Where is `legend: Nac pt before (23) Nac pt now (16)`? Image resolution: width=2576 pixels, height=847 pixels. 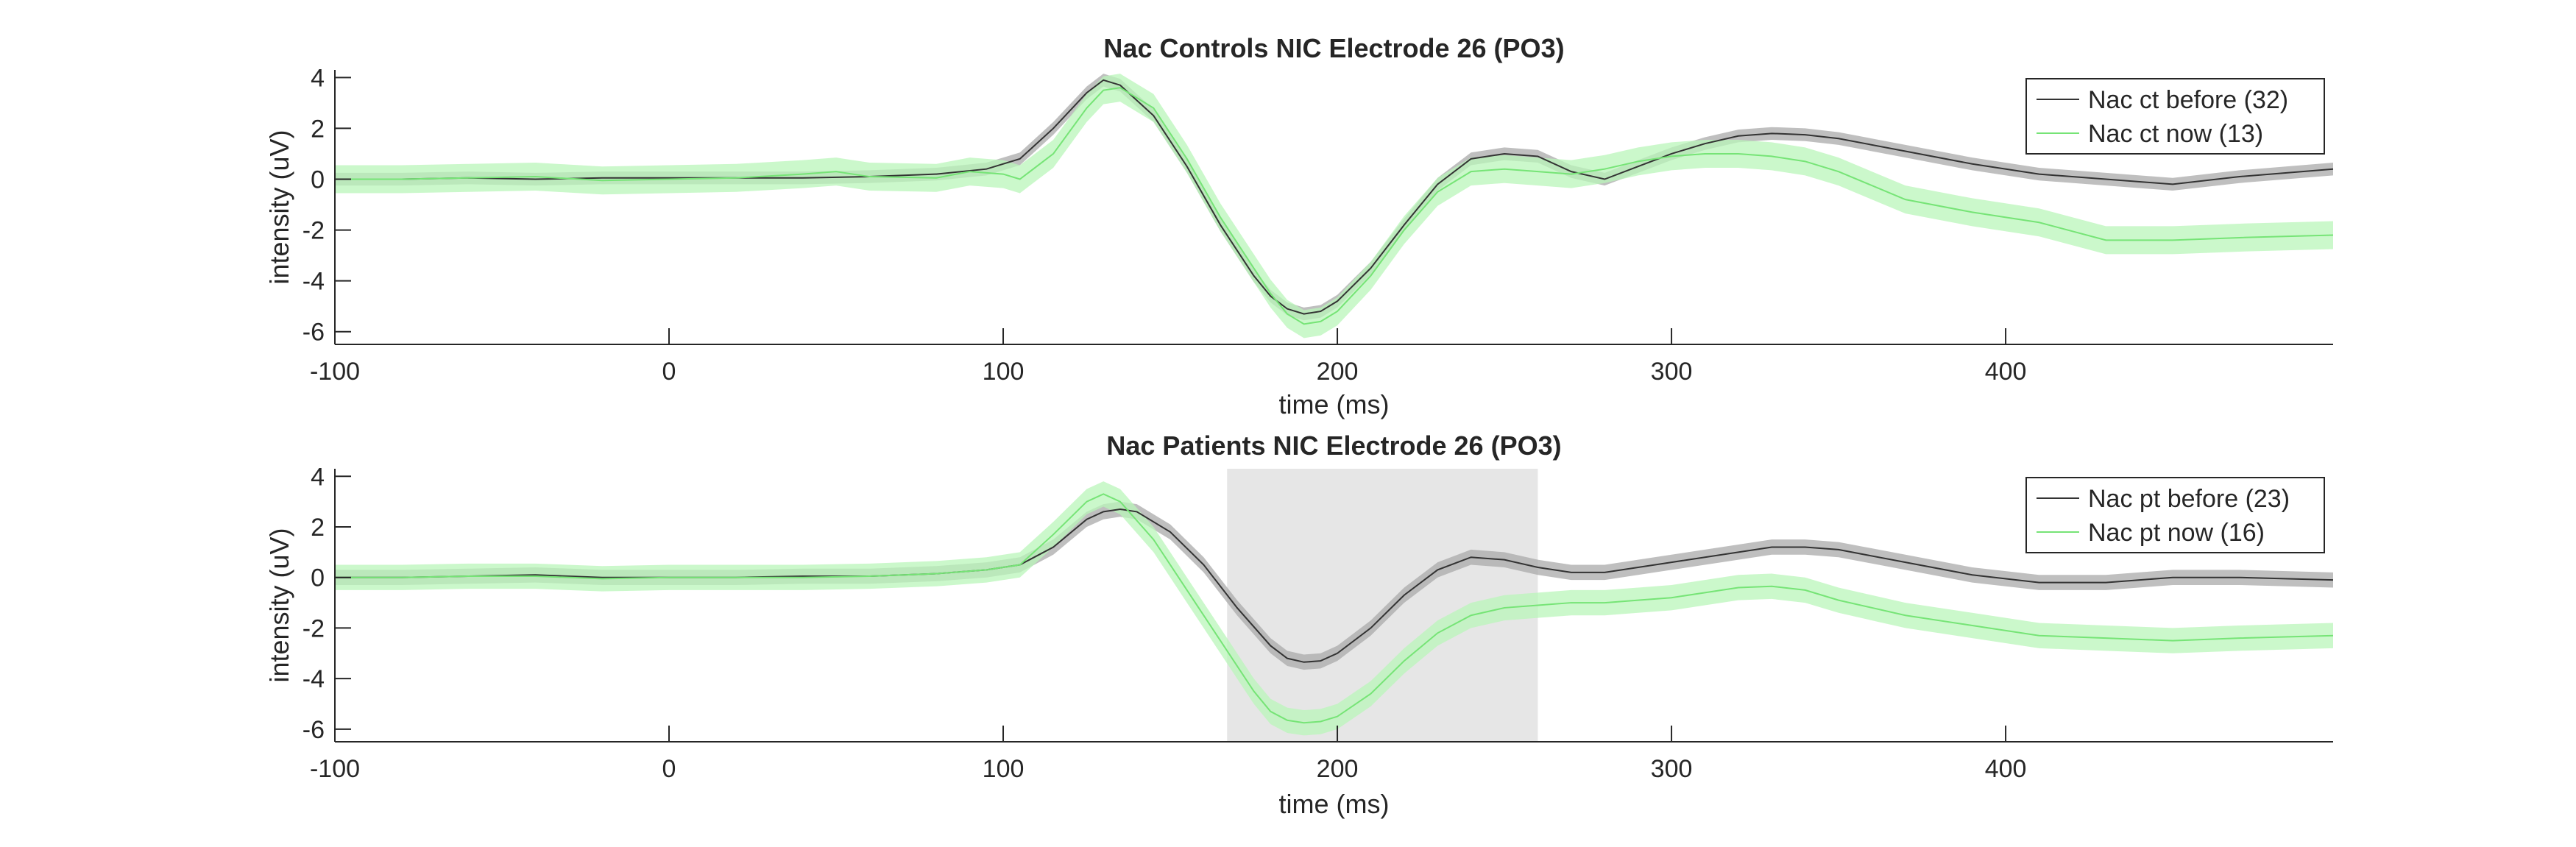 legend: Nac pt before (23) Nac pt now (16) is located at coordinates (2175, 515).